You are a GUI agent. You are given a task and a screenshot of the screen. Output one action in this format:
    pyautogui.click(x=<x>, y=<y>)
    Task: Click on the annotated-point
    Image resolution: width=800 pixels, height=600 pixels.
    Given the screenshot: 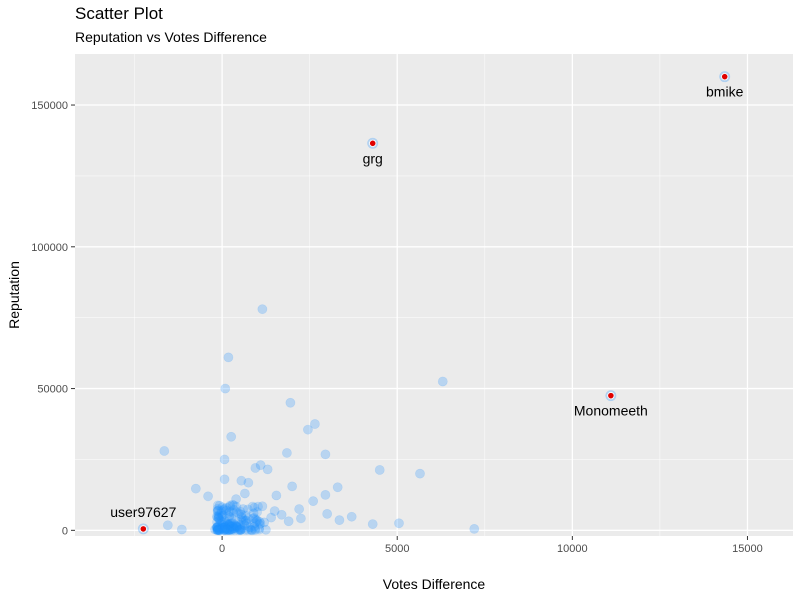 What is the action you would take?
    pyautogui.click(x=611, y=396)
    